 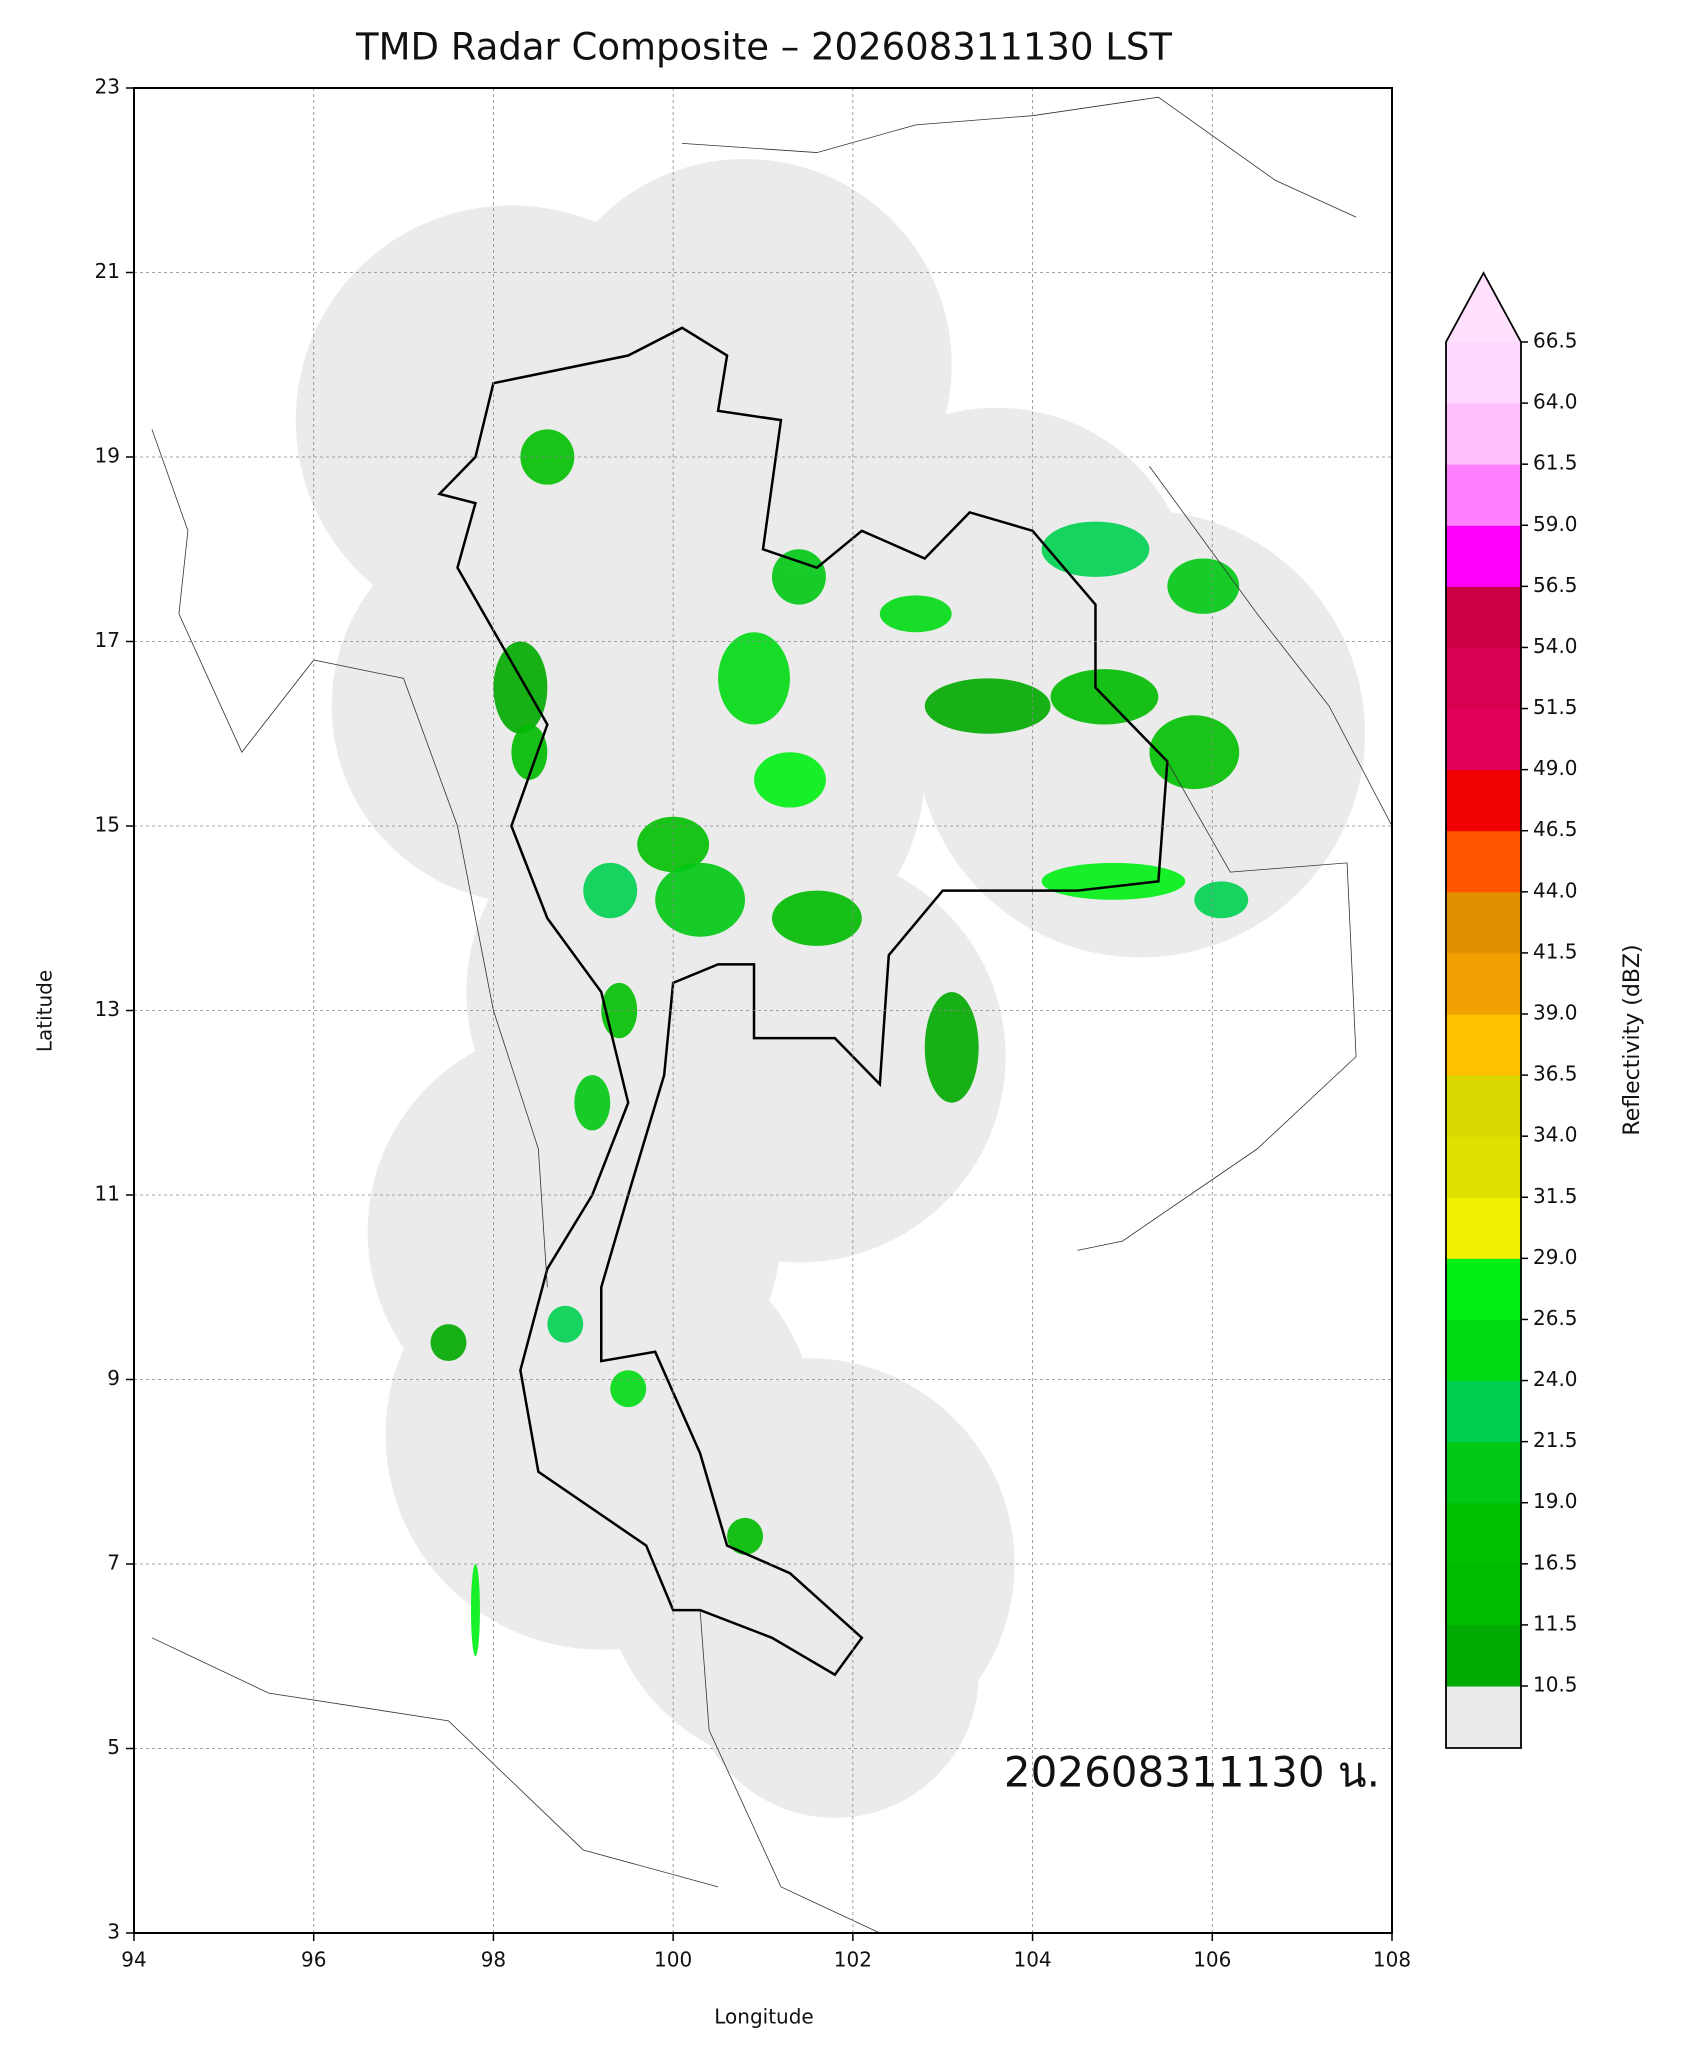 What do you see at coordinates (1212, 1960) in the screenshot?
I see `x-tick-label: 106` at bounding box center [1212, 1960].